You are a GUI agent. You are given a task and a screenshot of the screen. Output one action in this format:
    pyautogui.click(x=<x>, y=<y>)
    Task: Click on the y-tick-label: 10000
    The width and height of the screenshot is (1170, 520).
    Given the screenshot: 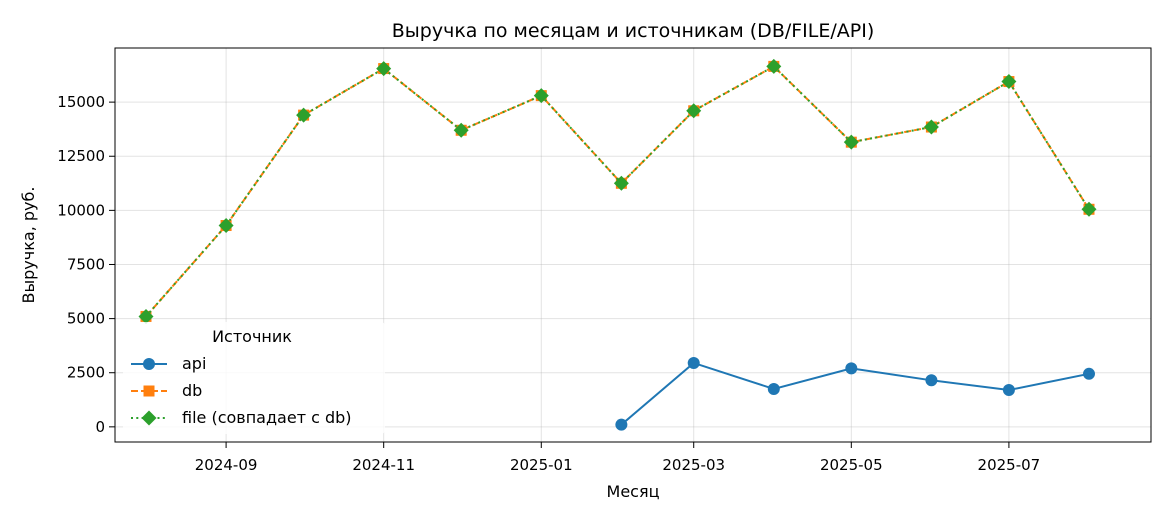 What is the action you would take?
    pyautogui.click(x=81, y=210)
    